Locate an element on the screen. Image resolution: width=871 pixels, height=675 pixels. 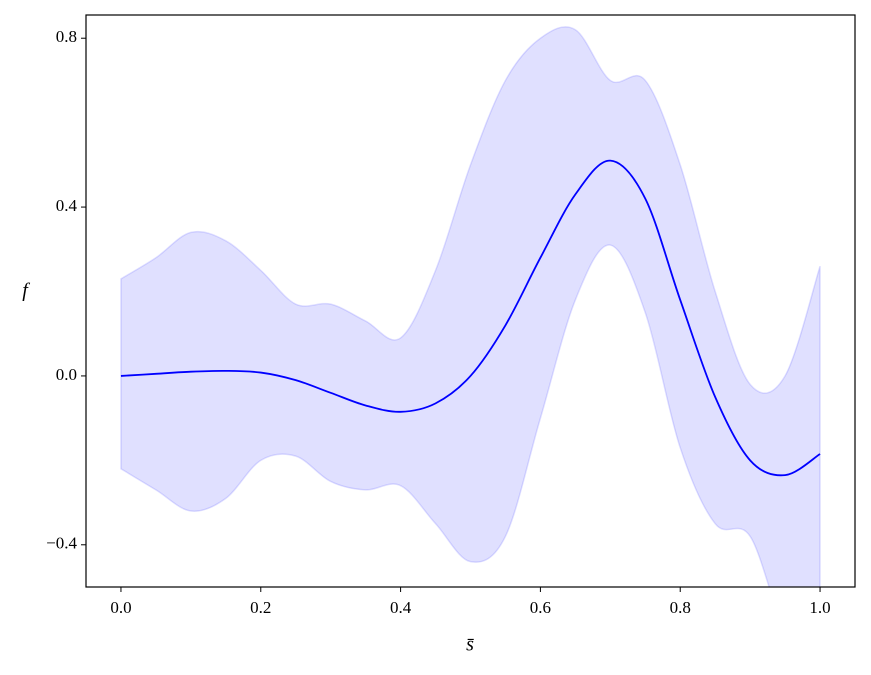
x-tick-label: 1.0 is located at coordinates (819, 607).